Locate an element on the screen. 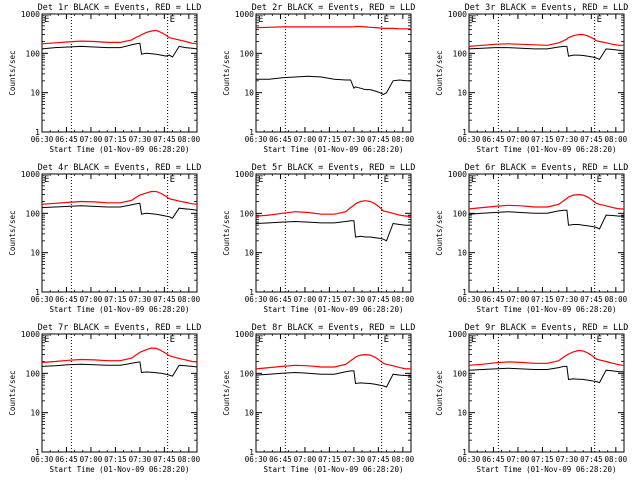 The image size is (640, 480). panel-title: Det 1r BLACK = Events, RED = LLD is located at coordinates (120, 8).